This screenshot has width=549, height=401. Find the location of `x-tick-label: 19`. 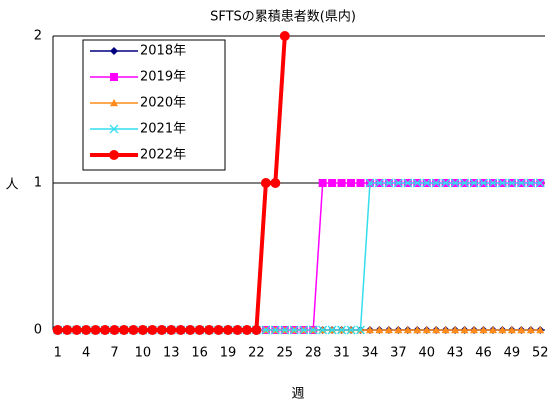

x-tick-label: 19 is located at coordinates (228, 353).